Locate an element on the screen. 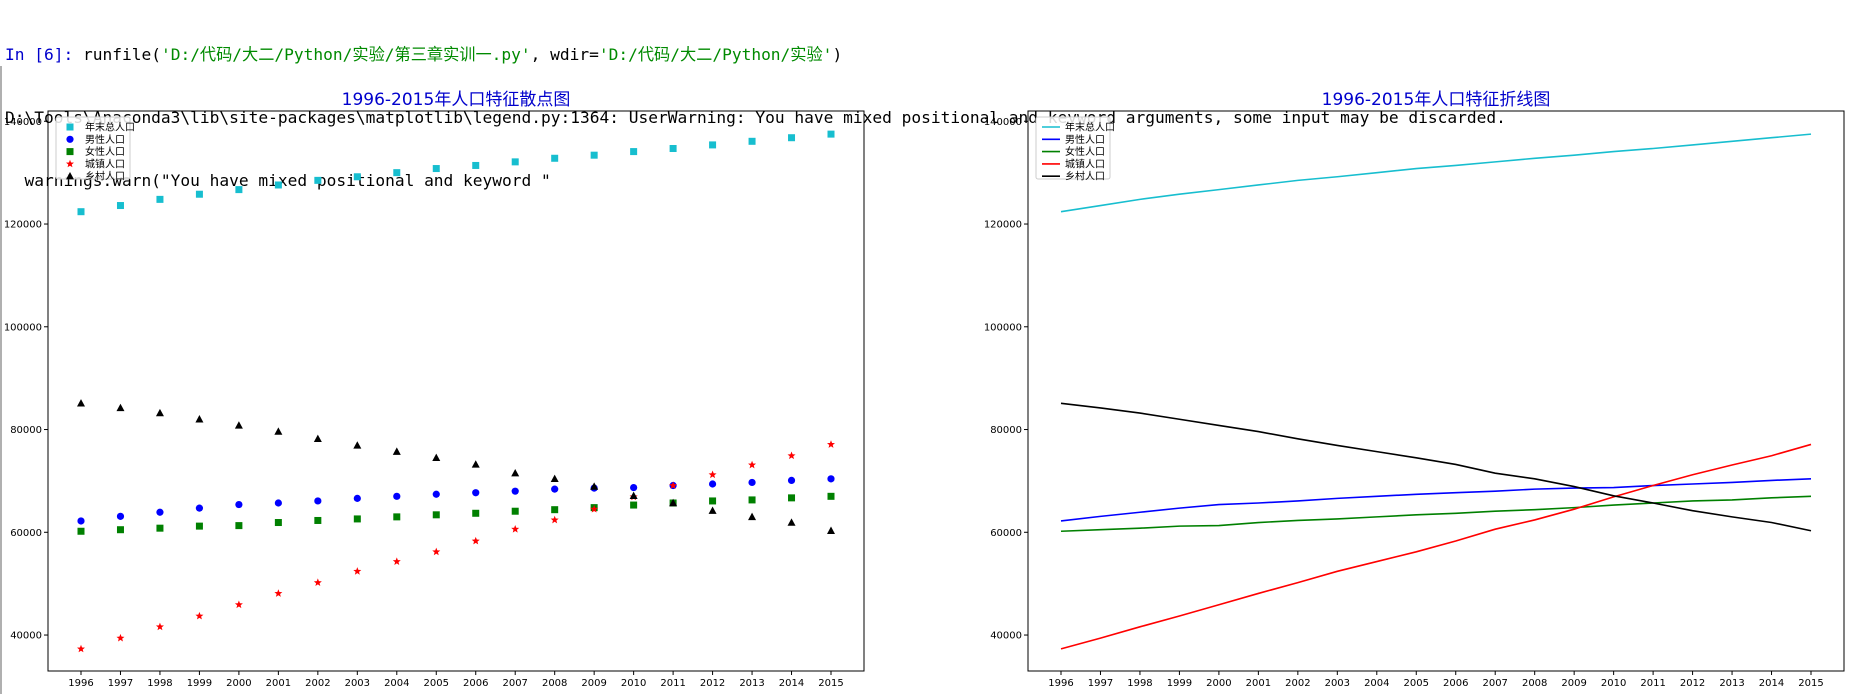  scatter-x-tick-label: 2001 is located at coordinates (278, 683).